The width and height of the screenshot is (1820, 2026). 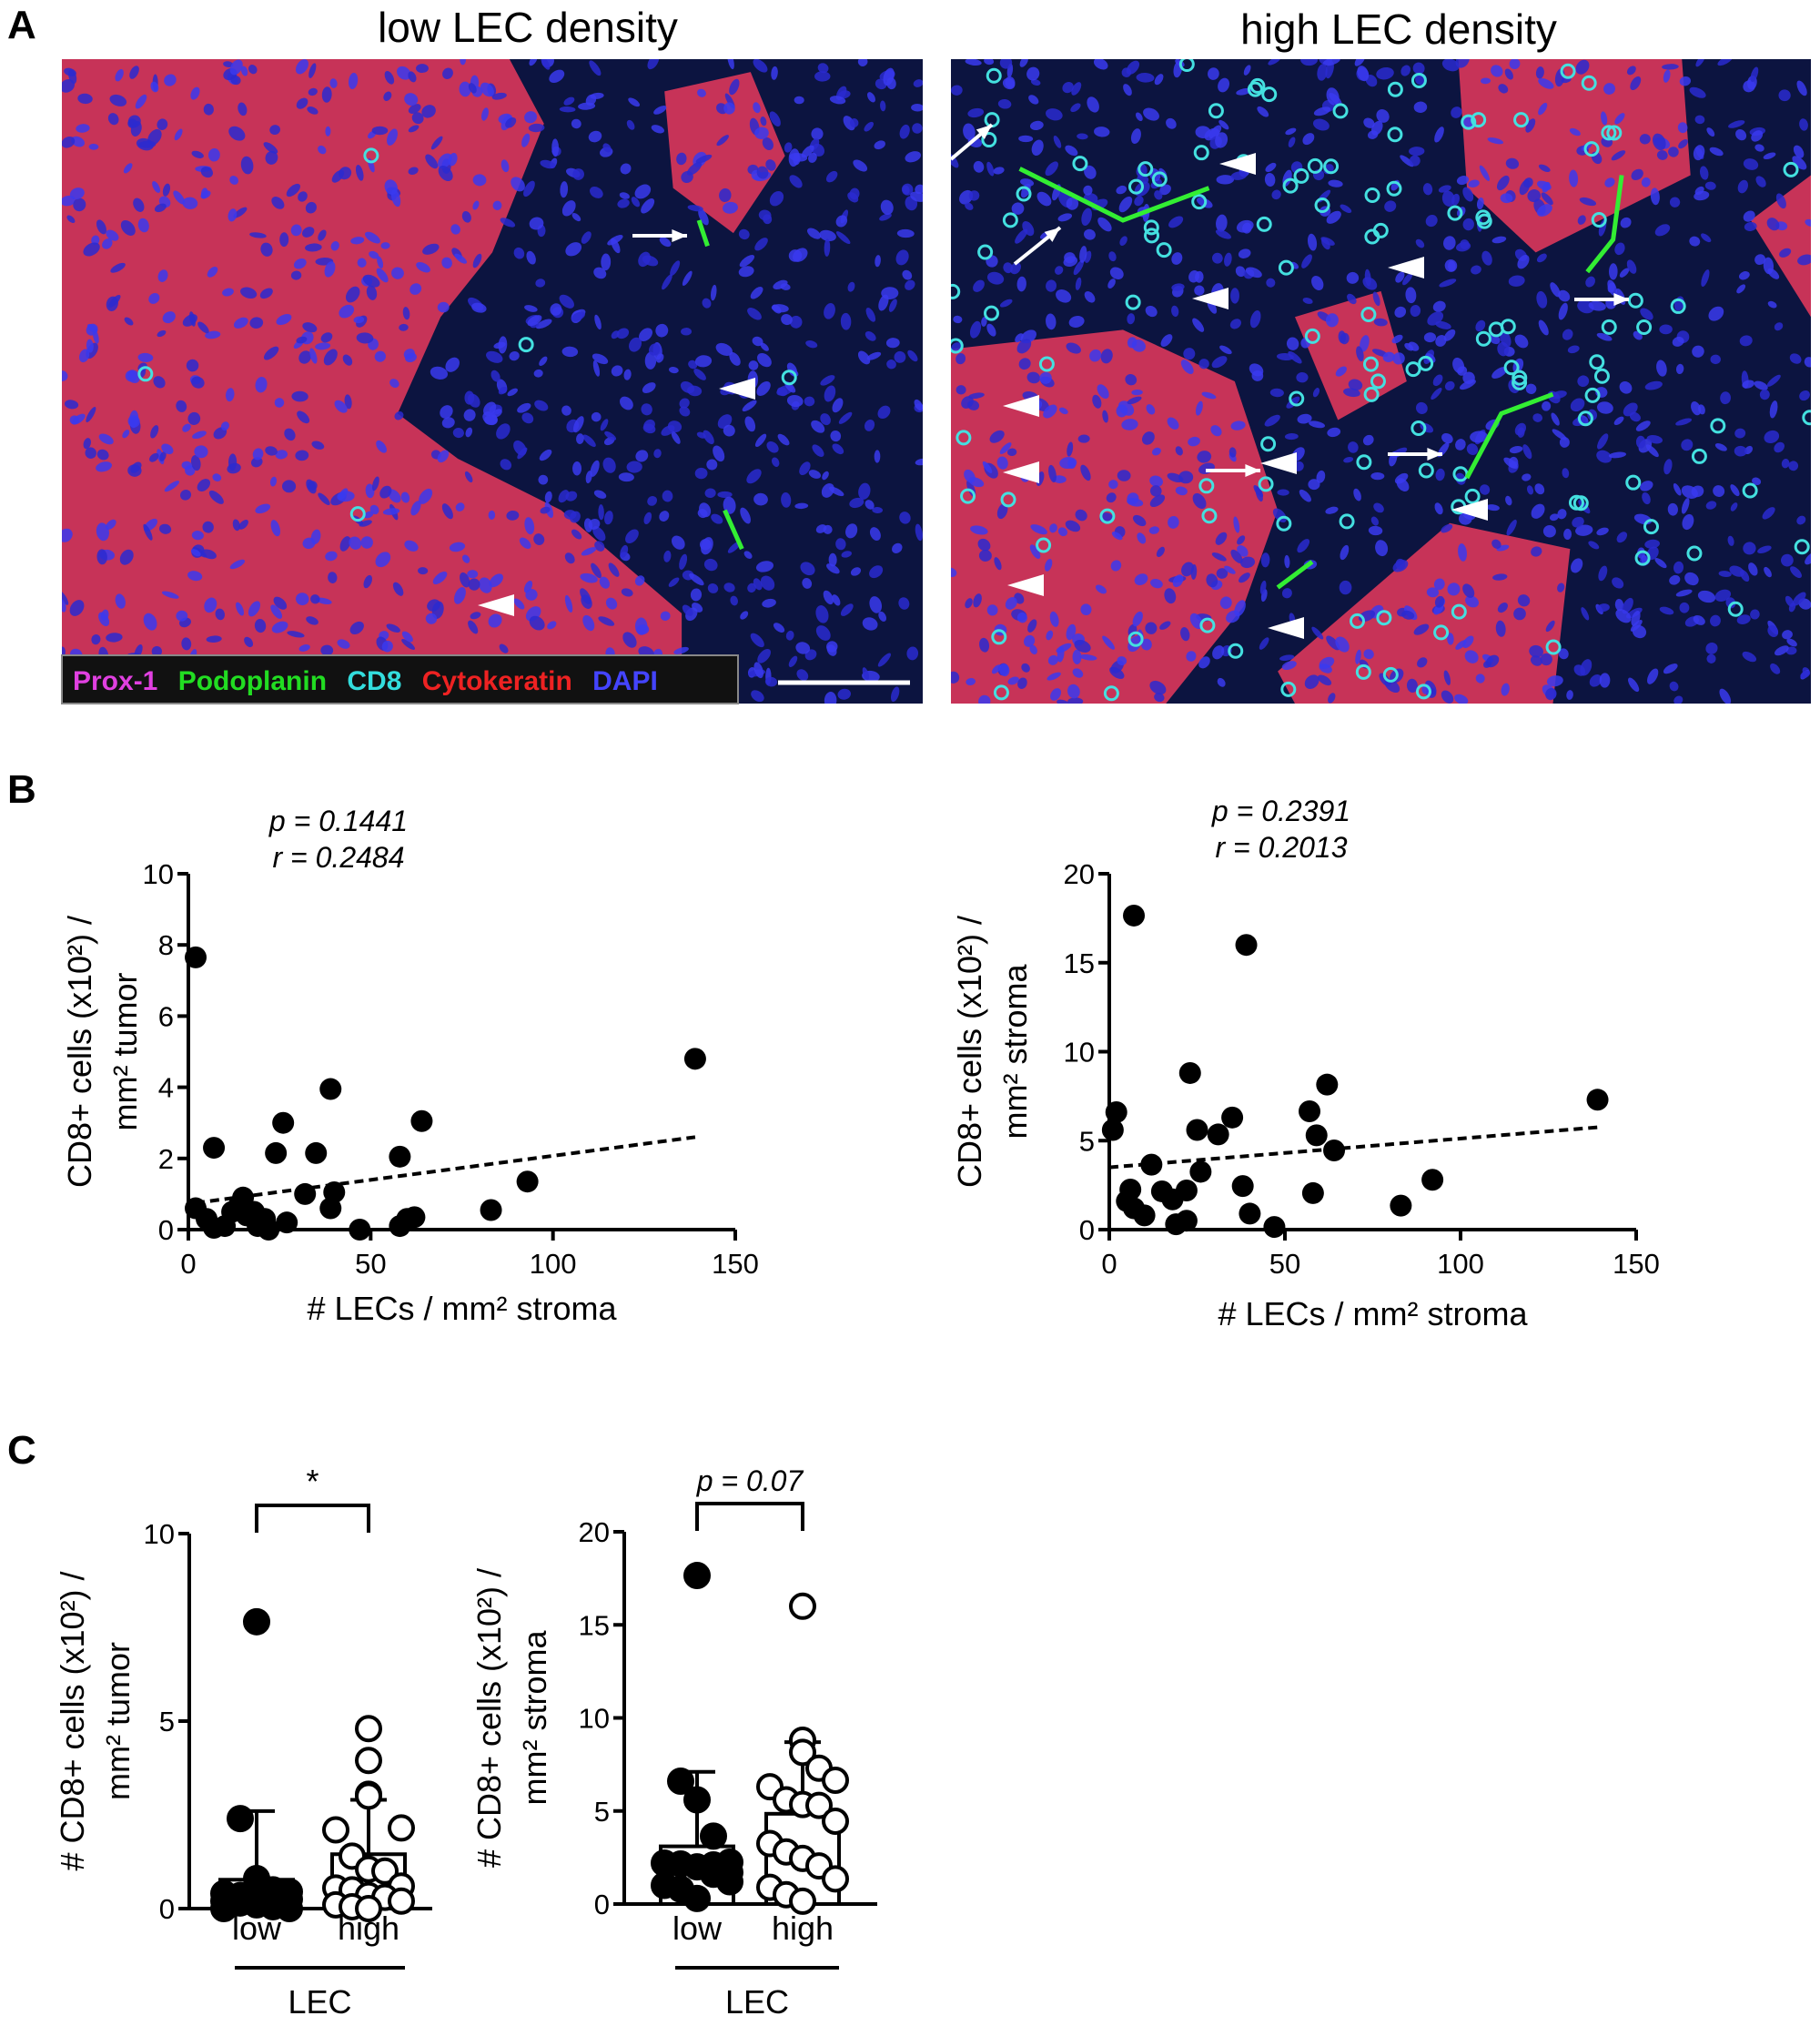 I want to click on arrowhead-icon, so click(x=496, y=605).